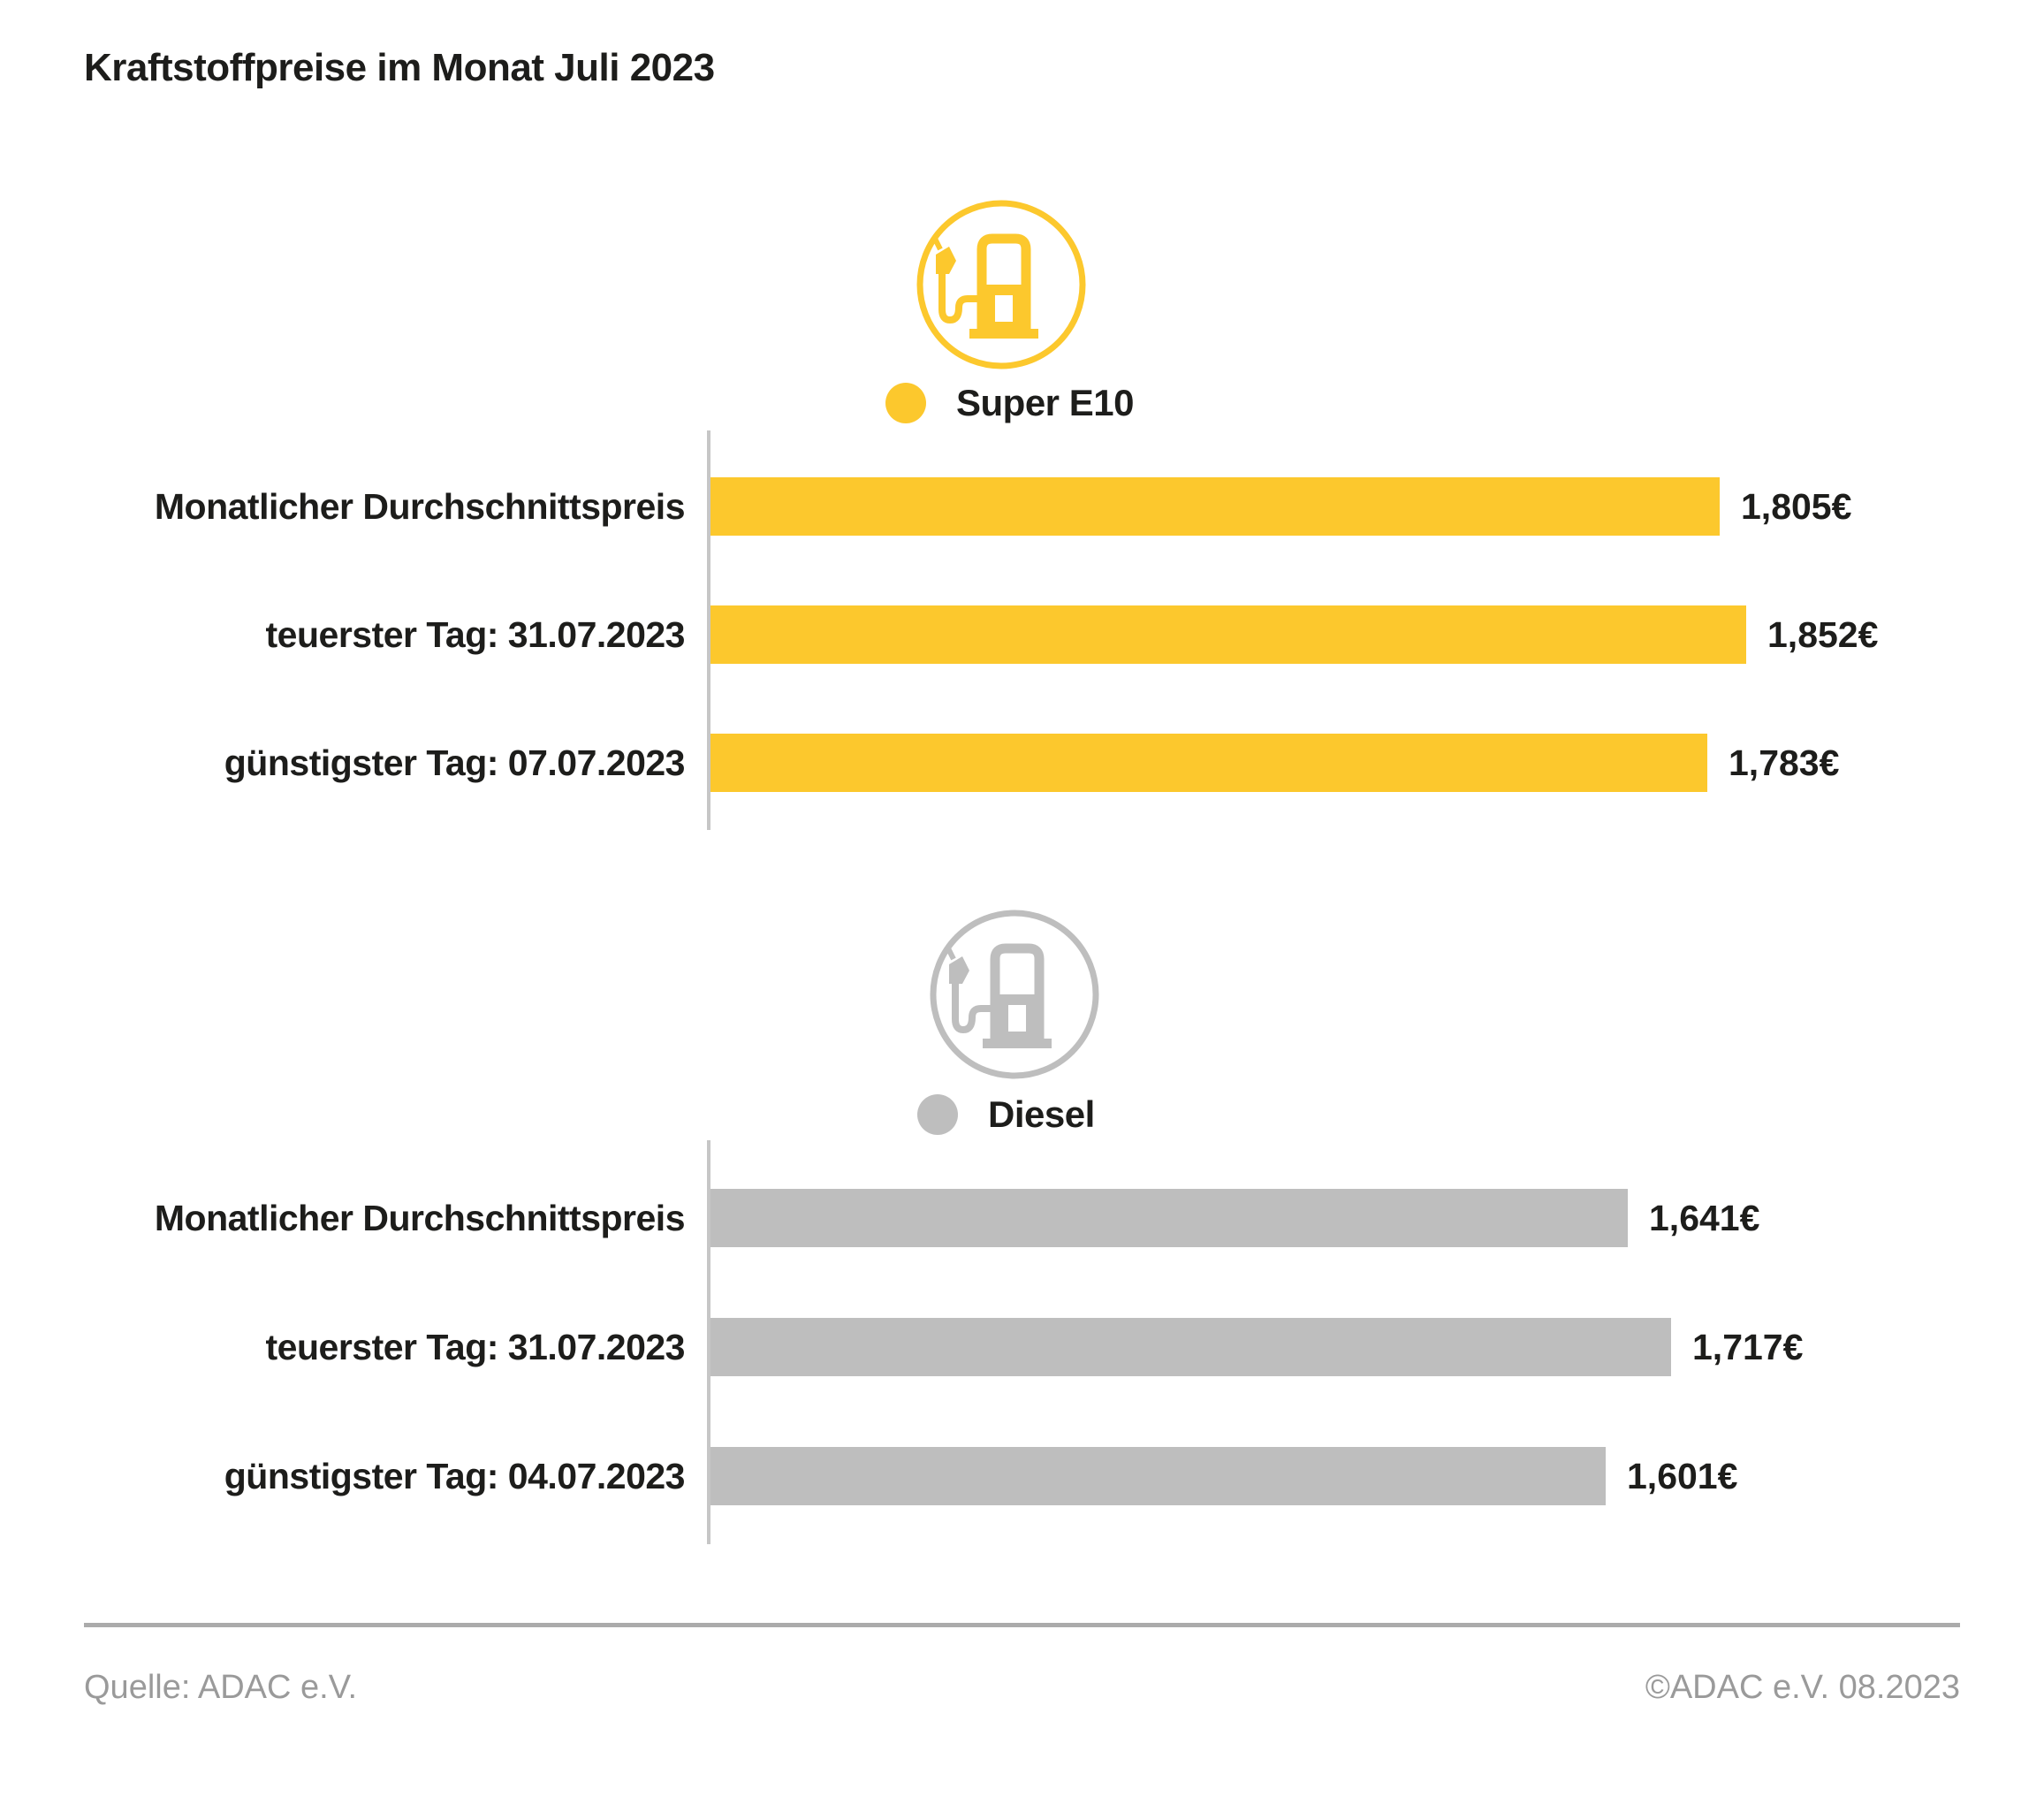  Describe the element at coordinates (1041, 1114) in the screenshot. I see `legend-label: Diesel` at that location.